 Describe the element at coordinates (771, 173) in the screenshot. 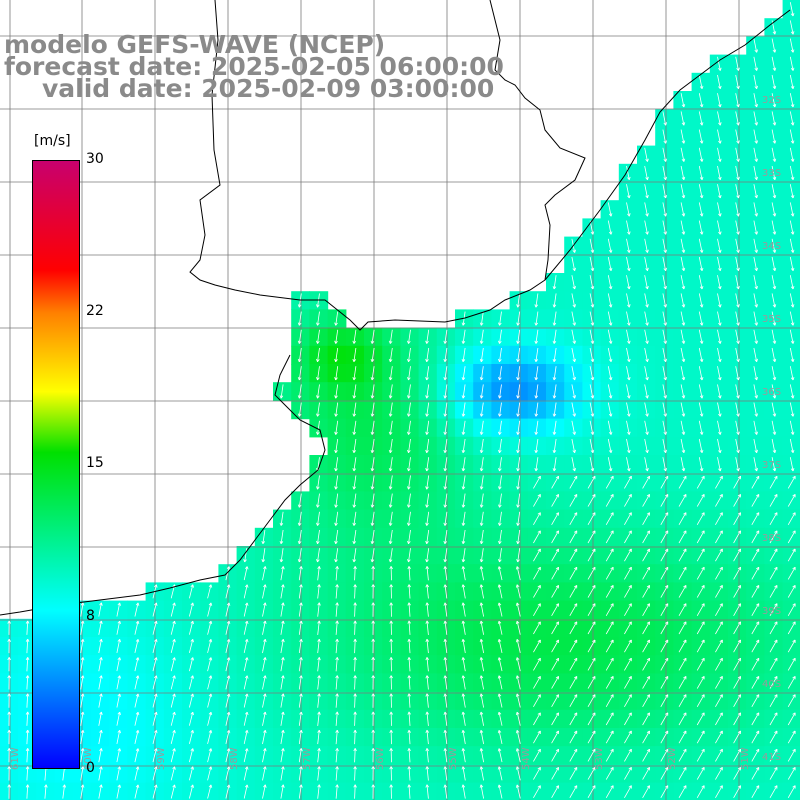

I see `lat-label: 33S` at that location.